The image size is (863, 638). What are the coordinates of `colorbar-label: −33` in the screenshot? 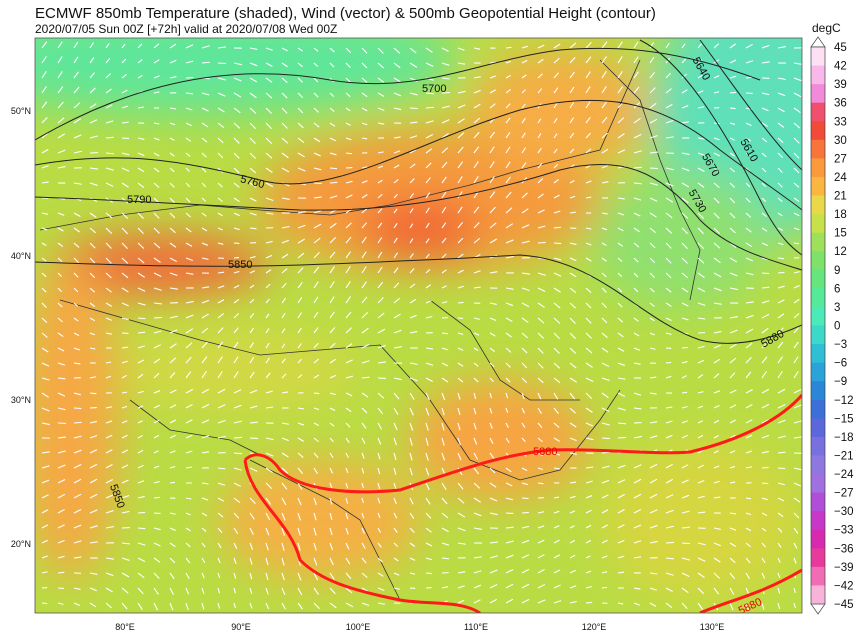 It's located at (844, 531).